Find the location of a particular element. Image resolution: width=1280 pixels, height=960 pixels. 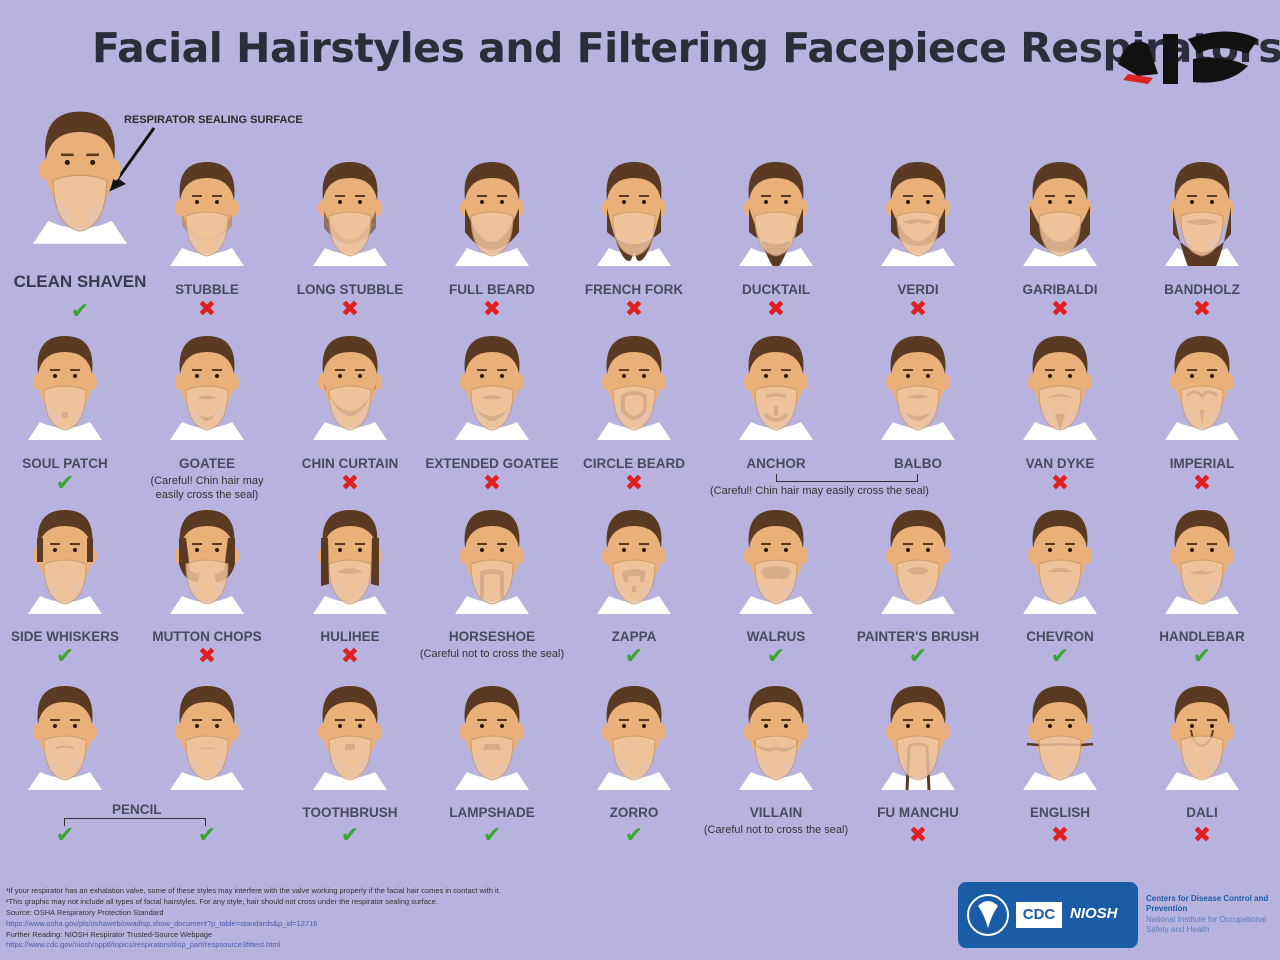

hairstyle-anchor: ANCHOR is located at coordinates (776, 415).